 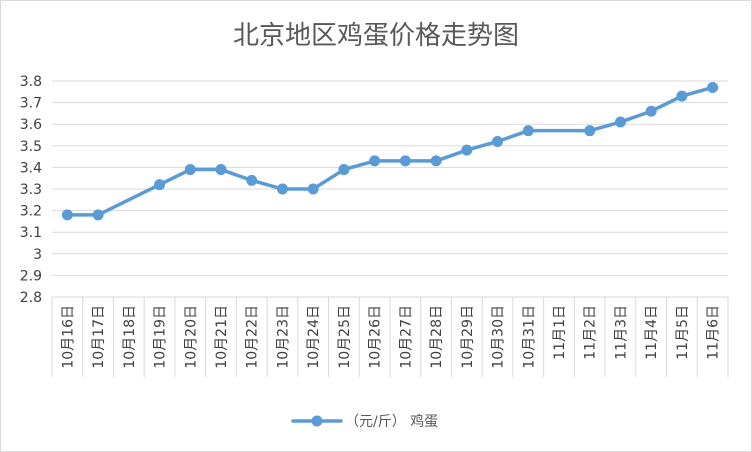 I want to click on y-axis: 3.8 3.7 3.6 3.5 3.4 3.3 3.2 3.1 3 2.9 2.8, so click(x=31, y=190).